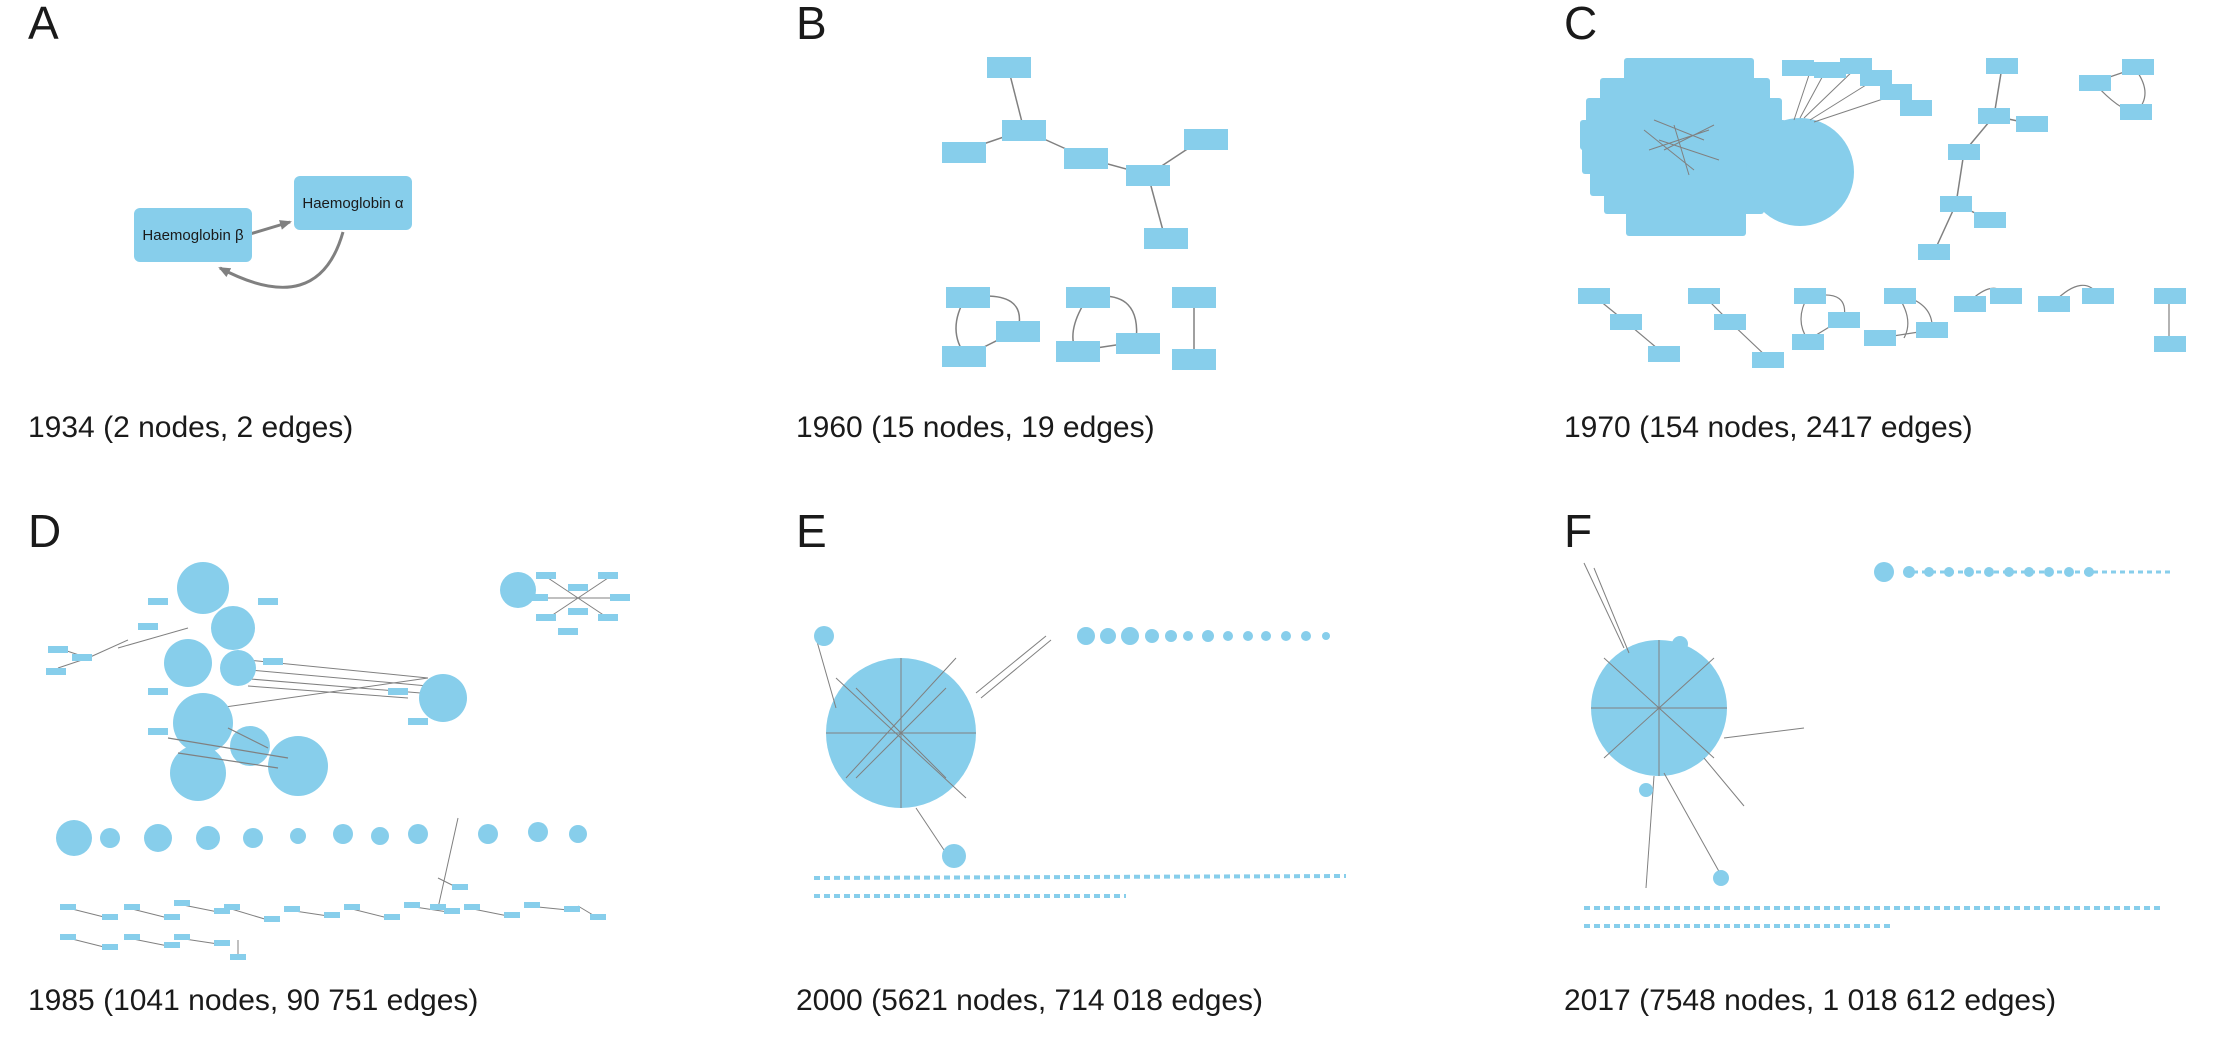  Describe the element at coordinates (1876, 745) in the screenshot. I see `network-2017` at that location.